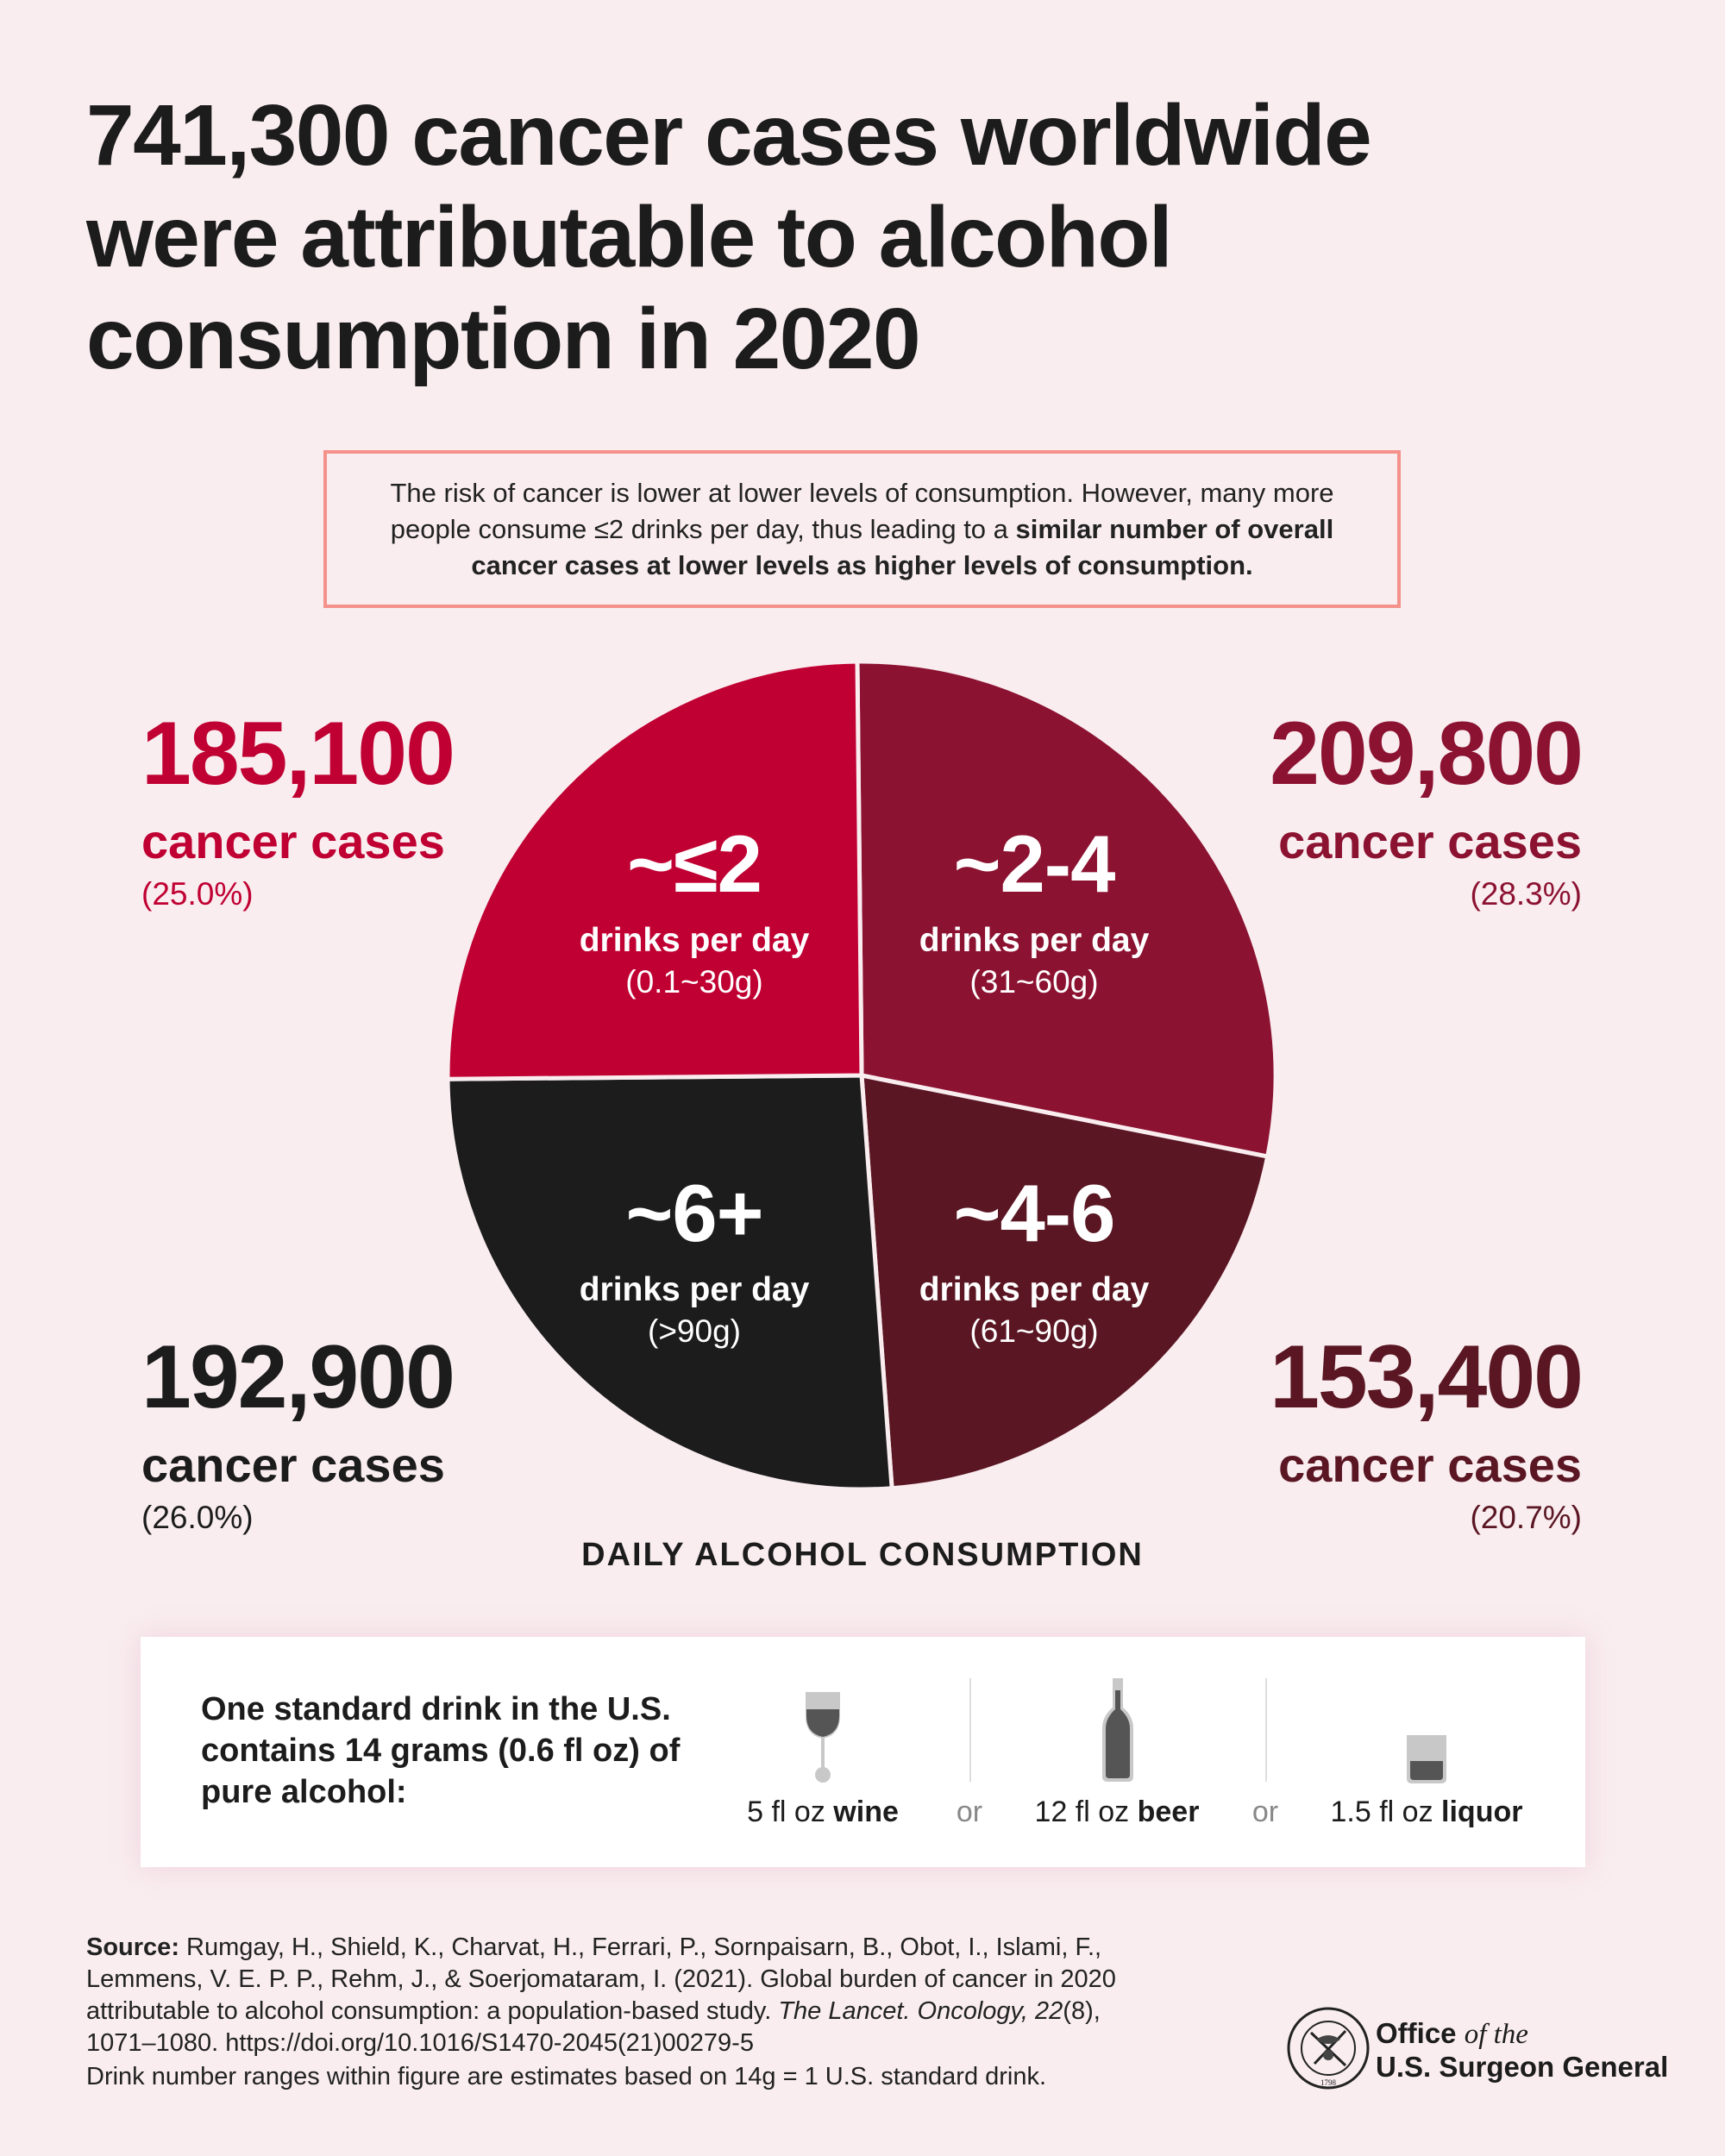 Image resolution: width=1725 pixels, height=2156 pixels. Describe the element at coordinates (132, 1947) in the screenshot. I see `source-label: Source:` at that location.